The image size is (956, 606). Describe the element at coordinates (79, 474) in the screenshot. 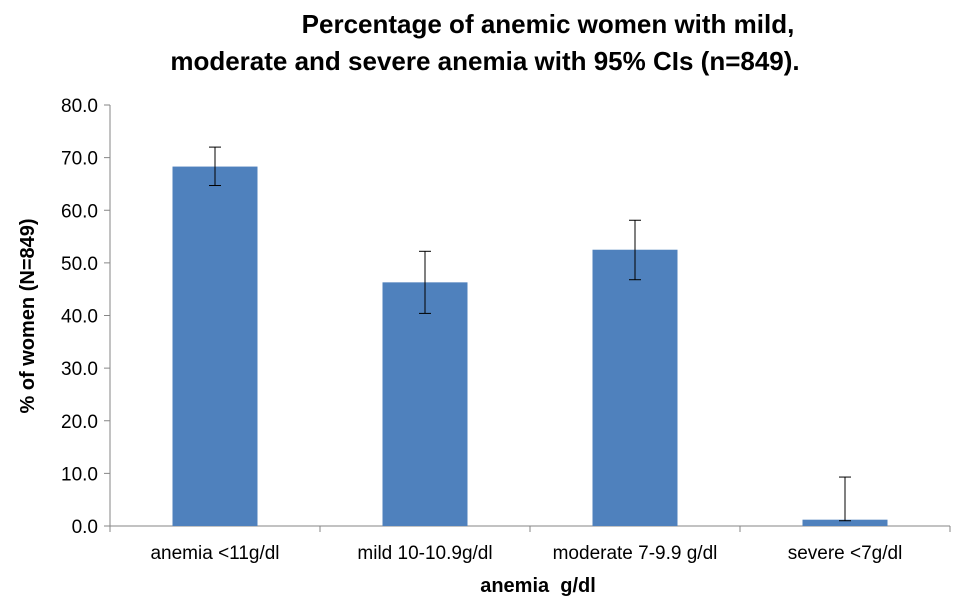

I see `y-tick-label: 10.0` at that location.